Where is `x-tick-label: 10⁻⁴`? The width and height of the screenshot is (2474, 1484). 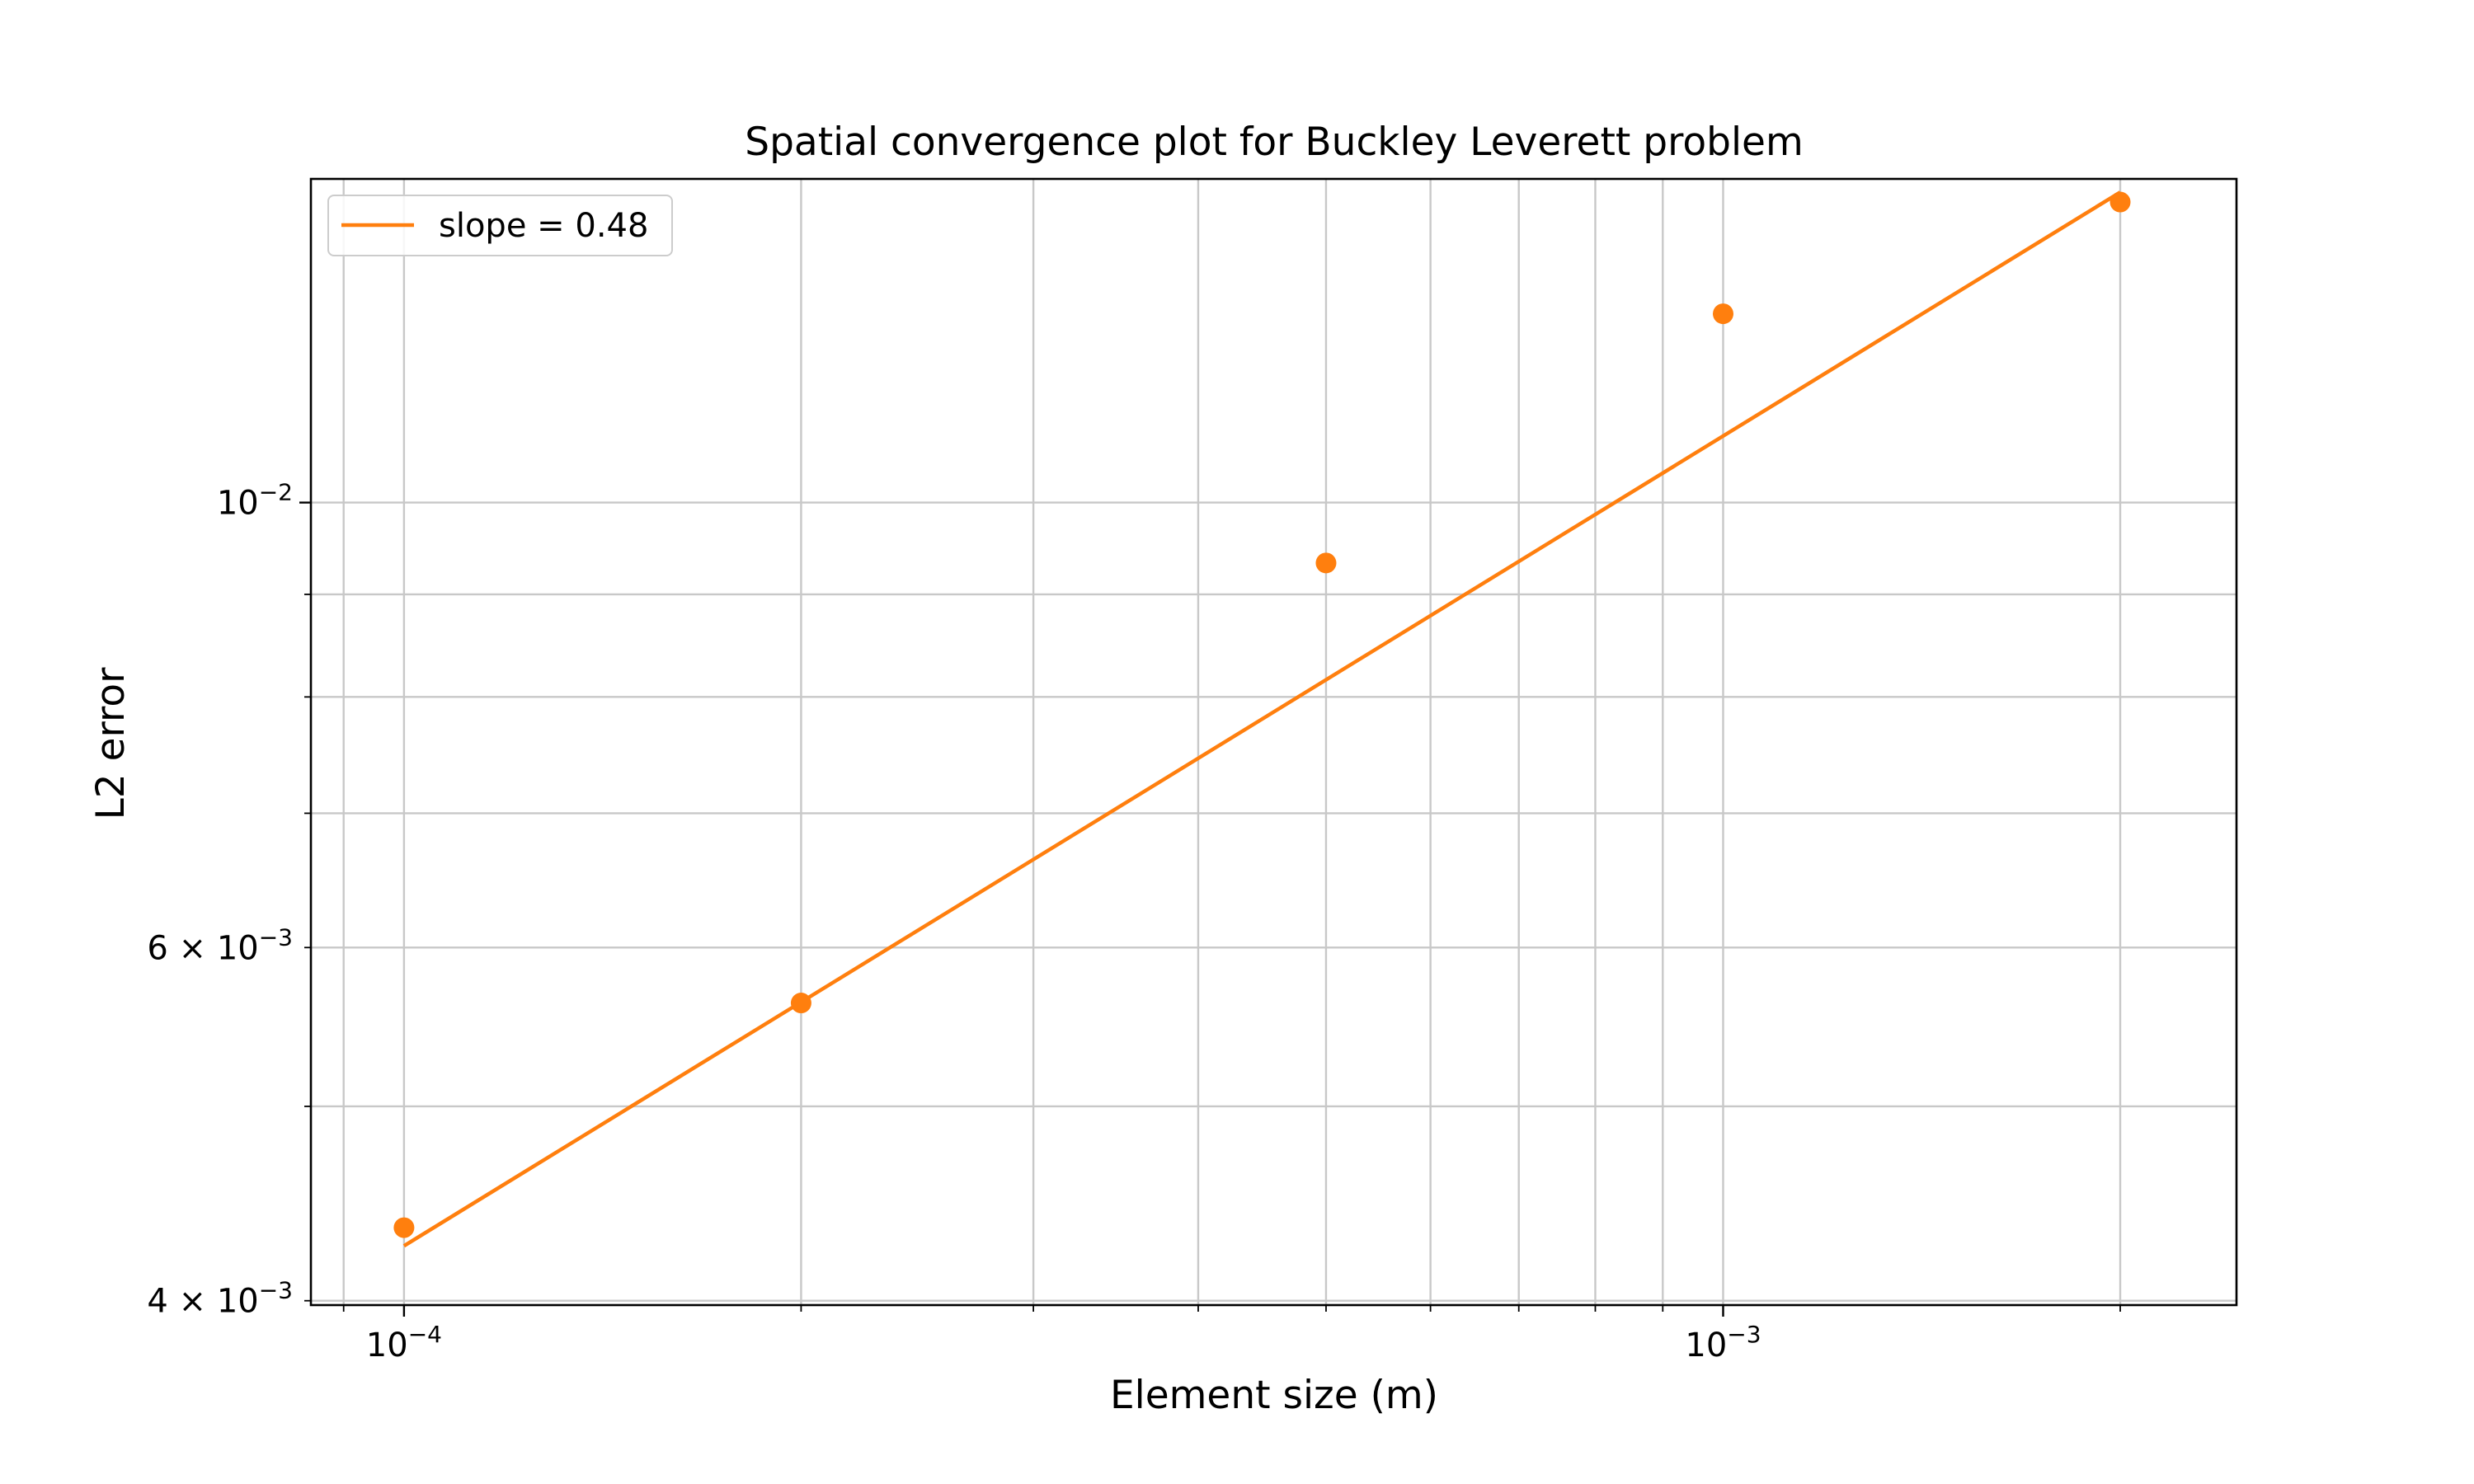
x-tick-label: 10⁻⁴ is located at coordinates (404, 1342).